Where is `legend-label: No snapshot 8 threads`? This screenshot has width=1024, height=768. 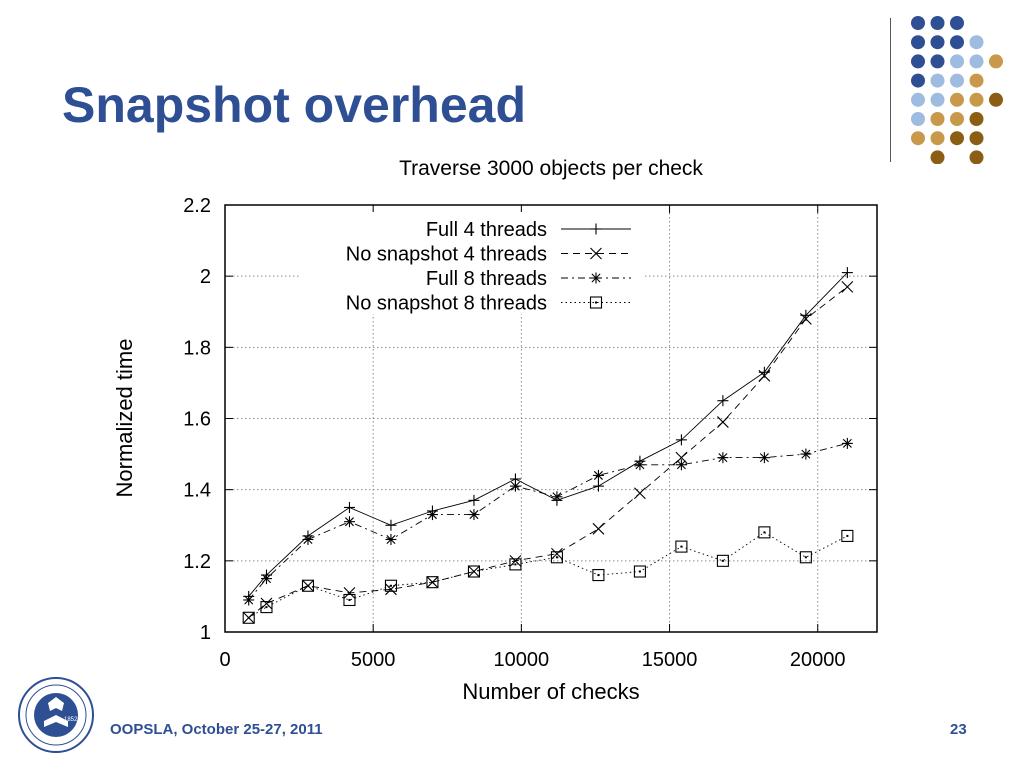 legend-label: No snapshot 8 threads is located at coordinates (446, 304).